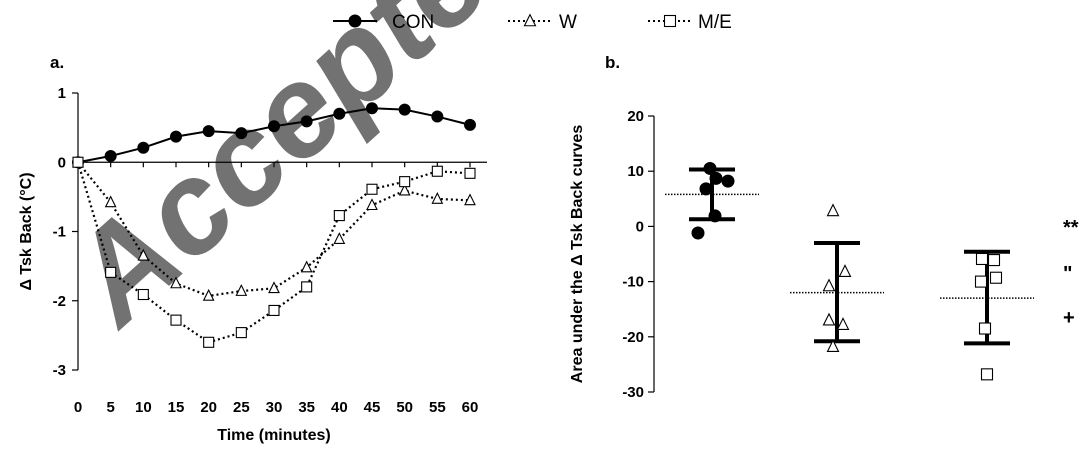 This screenshot has width=1084, height=451. I want to click on significance-mark-2: +, so click(1069, 318).